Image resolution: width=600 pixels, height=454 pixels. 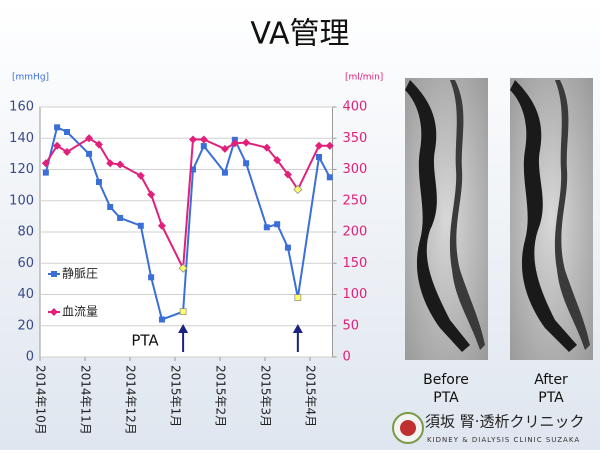 I want to click on y-tick-label: 80, so click(x=25, y=232).